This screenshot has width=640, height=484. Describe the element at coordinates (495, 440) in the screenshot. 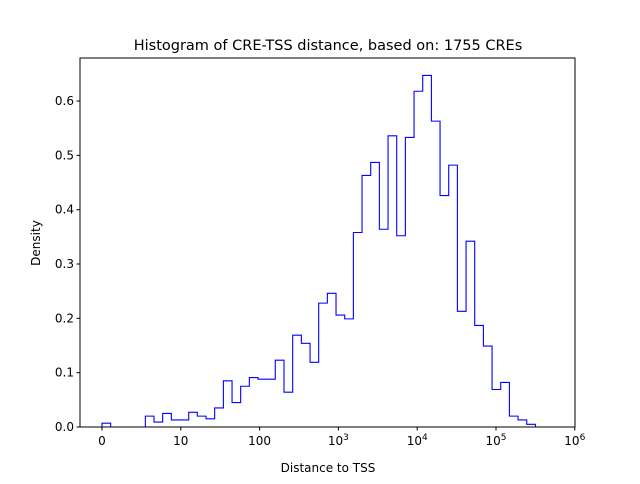

I see `x-tick-label: 10⁵` at that location.